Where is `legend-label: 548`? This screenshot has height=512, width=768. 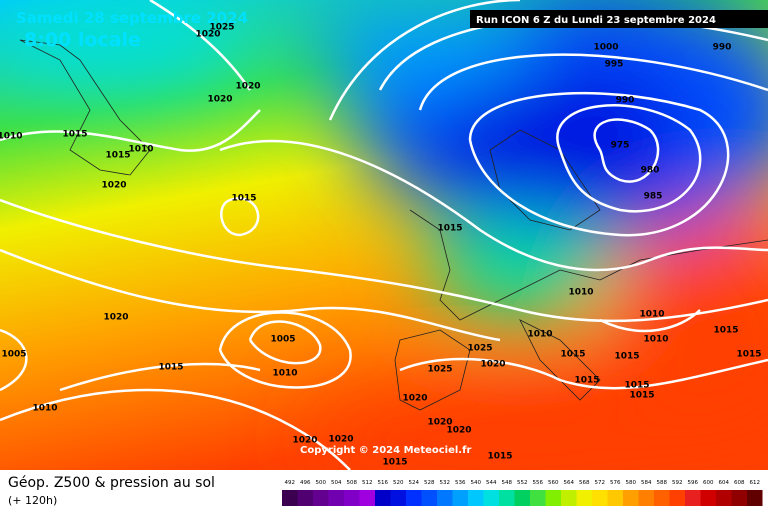 legend-label: 548 is located at coordinates (507, 483).